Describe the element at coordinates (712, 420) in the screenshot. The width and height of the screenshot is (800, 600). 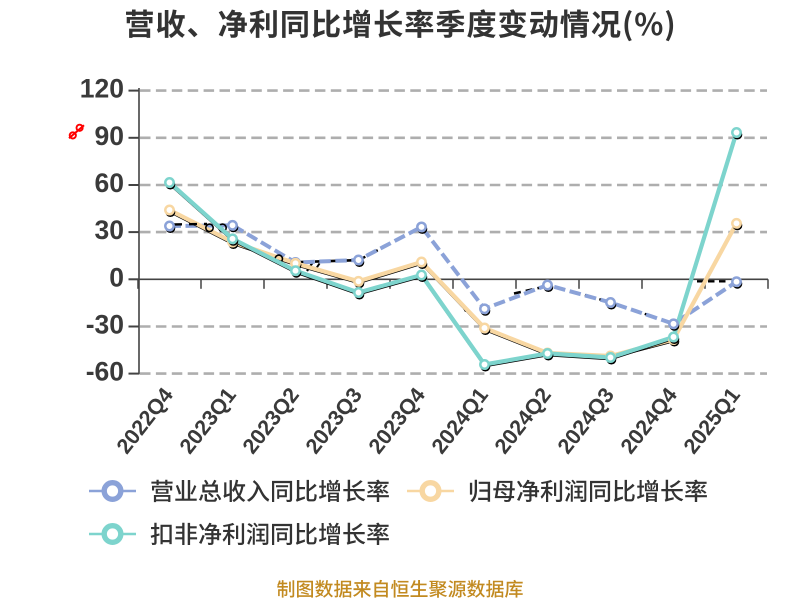
I see `svg-text: 2025Q1` at that location.